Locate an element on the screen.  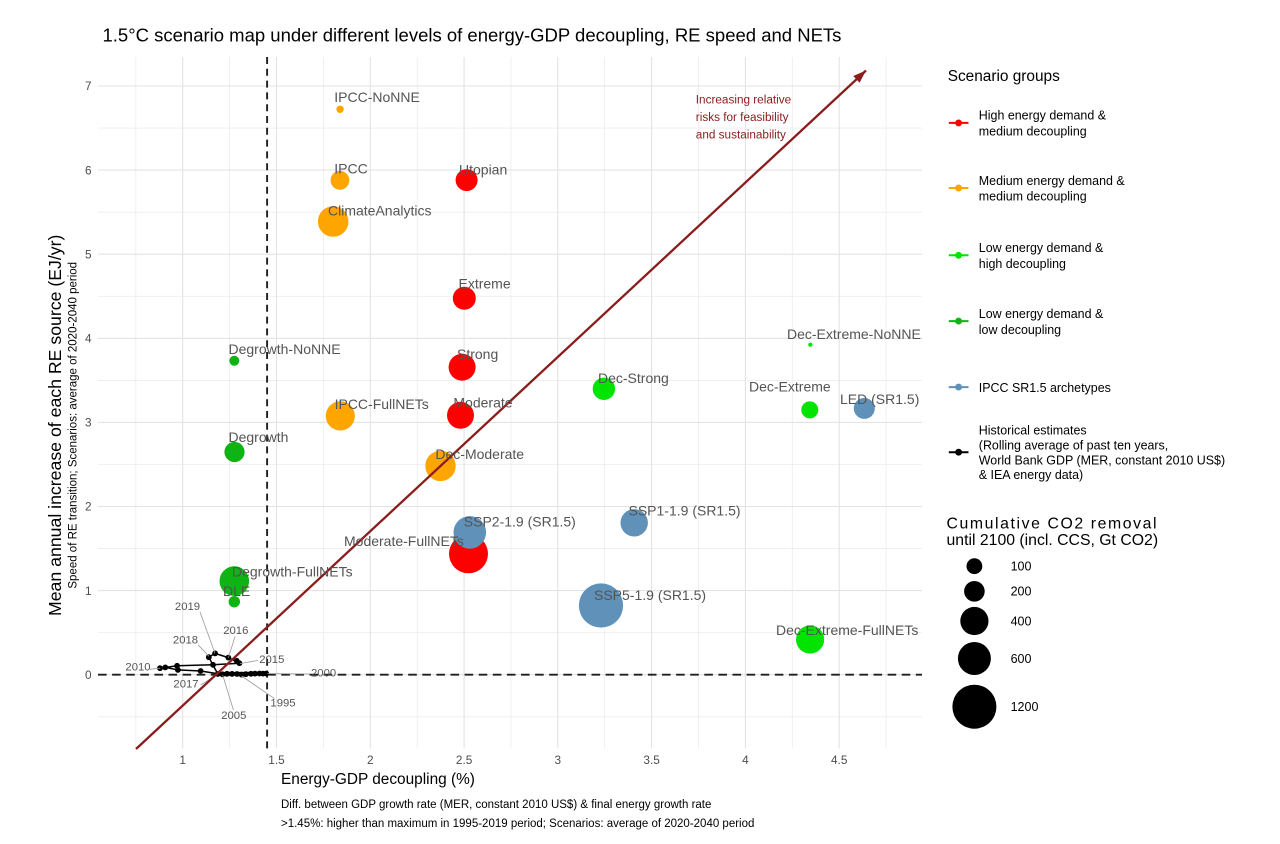
svg-text: Dec-Extreme-FullNETs is located at coordinates (847, 630).